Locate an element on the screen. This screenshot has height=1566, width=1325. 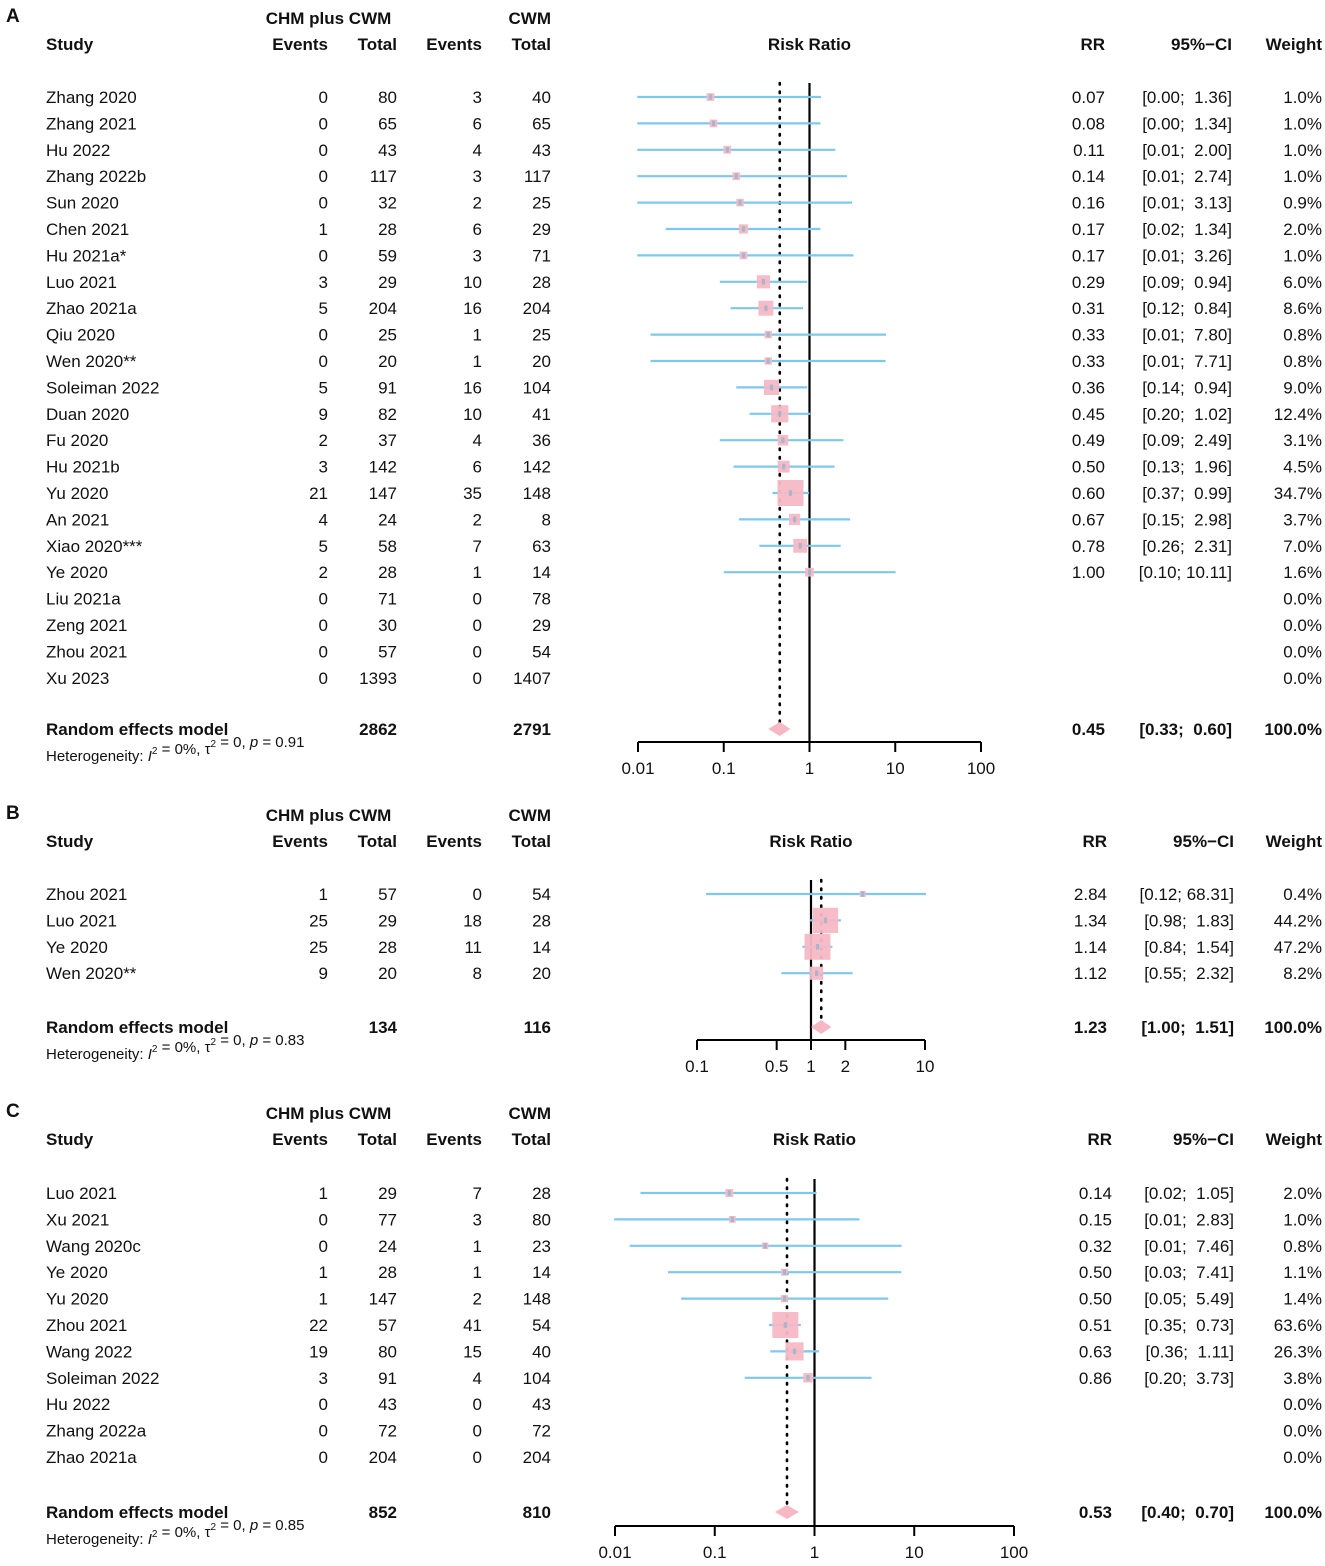
study-row: Wen 2020** 9 20 8 20 1.12 [0.55; 2.32] 8.2% is located at coordinates (684, 973).